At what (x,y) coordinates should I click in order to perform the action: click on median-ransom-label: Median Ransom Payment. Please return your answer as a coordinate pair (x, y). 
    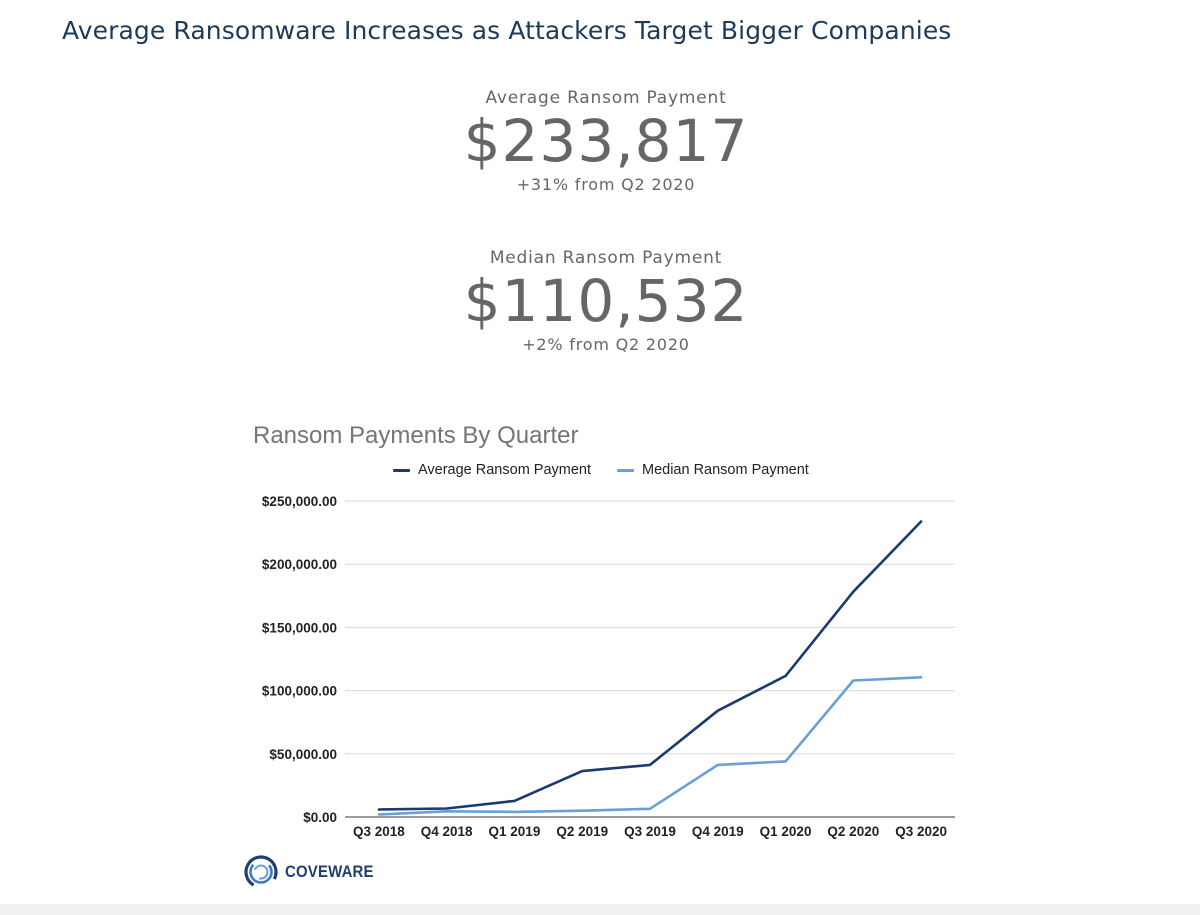
    Looking at the image, I should click on (606, 258).